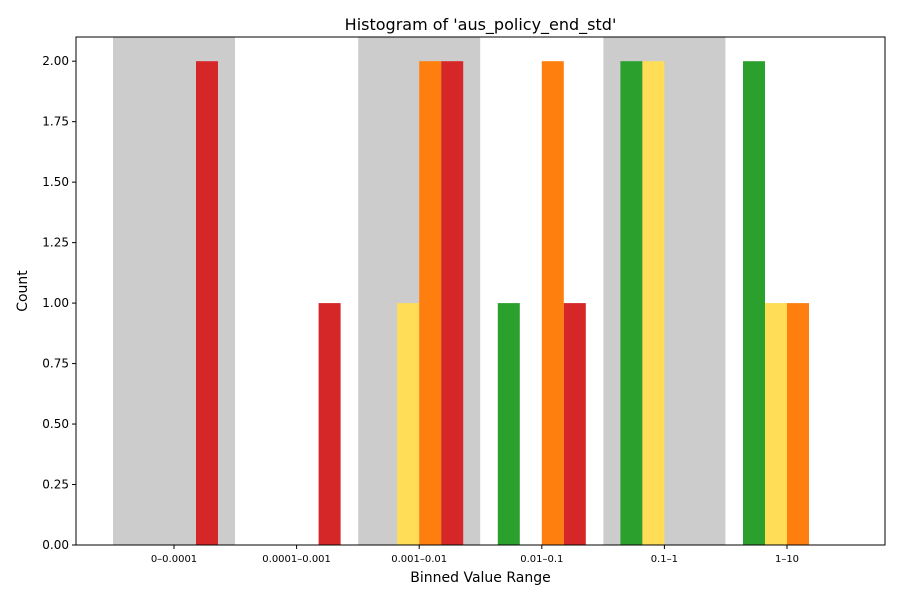 The image size is (900, 600). What do you see at coordinates (787, 559) in the screenshot?
I see `x-tick-label: 1–10` at bounding box center [787, 559].